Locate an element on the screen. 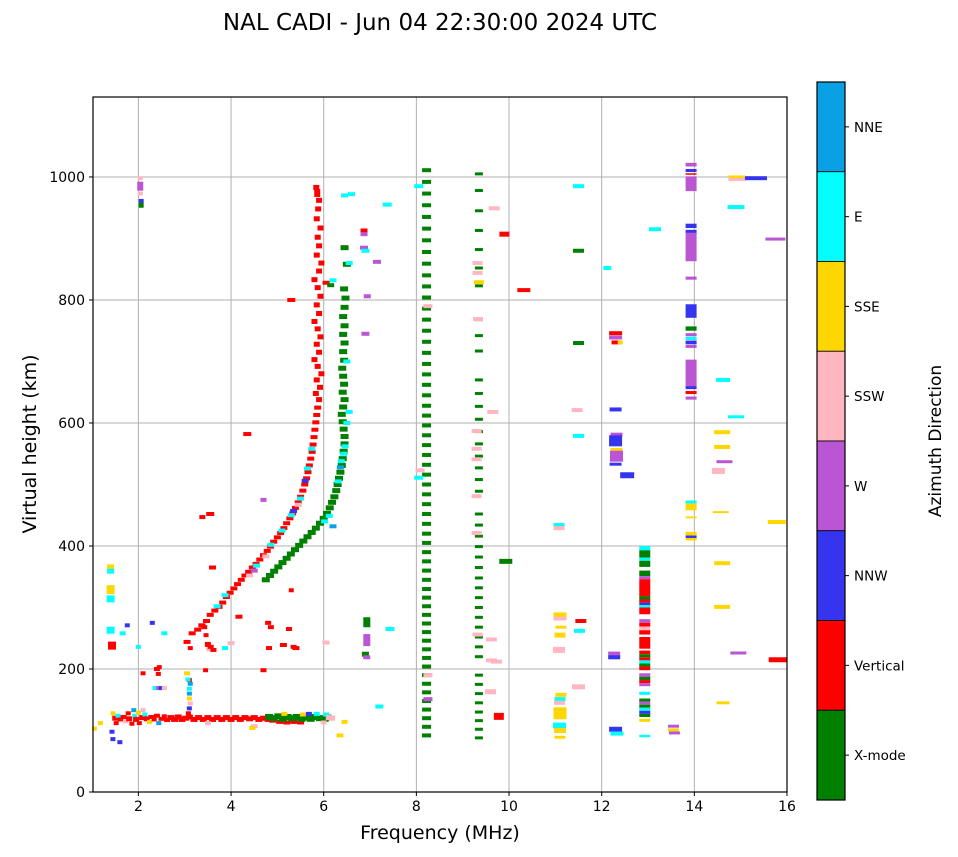  chart-title: NAL CADI - Jun 04 22:30:00 2024 UTC is located at coordinates (440, 23).